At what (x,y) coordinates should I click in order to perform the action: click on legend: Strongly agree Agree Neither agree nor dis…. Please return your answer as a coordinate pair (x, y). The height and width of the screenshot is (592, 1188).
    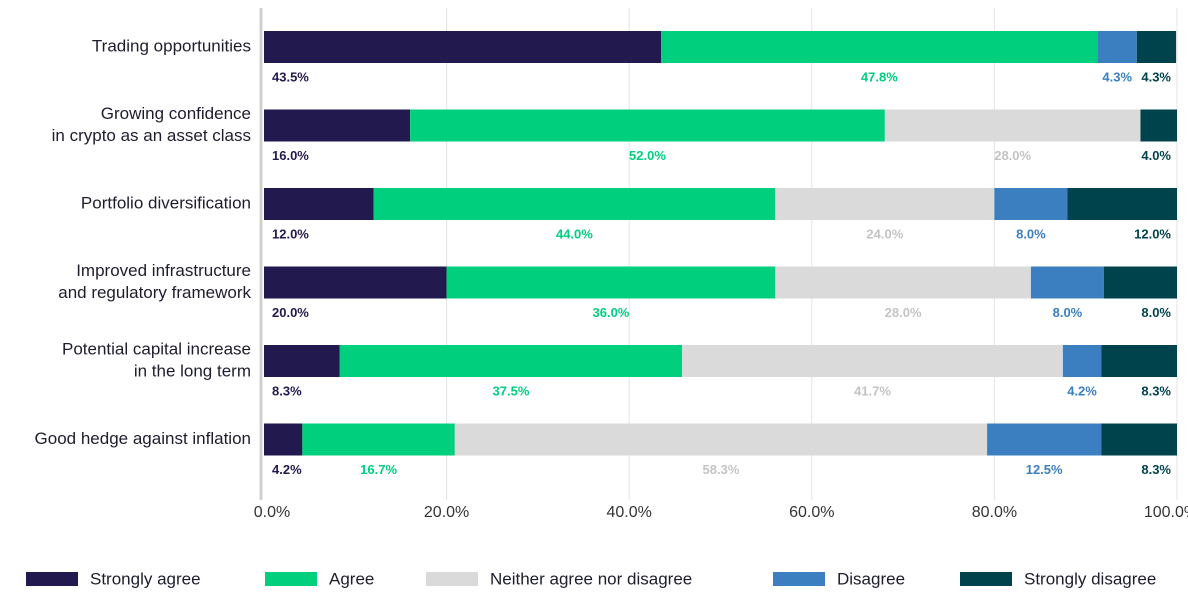
    Looking at the image, I should click on (591, 578).